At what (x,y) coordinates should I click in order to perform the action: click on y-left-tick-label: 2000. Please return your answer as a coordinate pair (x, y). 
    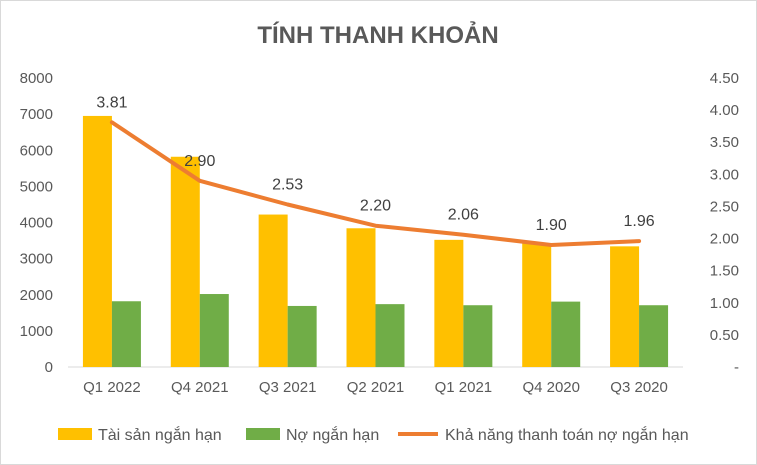
    Looking at the image, I should click on (36, 295).